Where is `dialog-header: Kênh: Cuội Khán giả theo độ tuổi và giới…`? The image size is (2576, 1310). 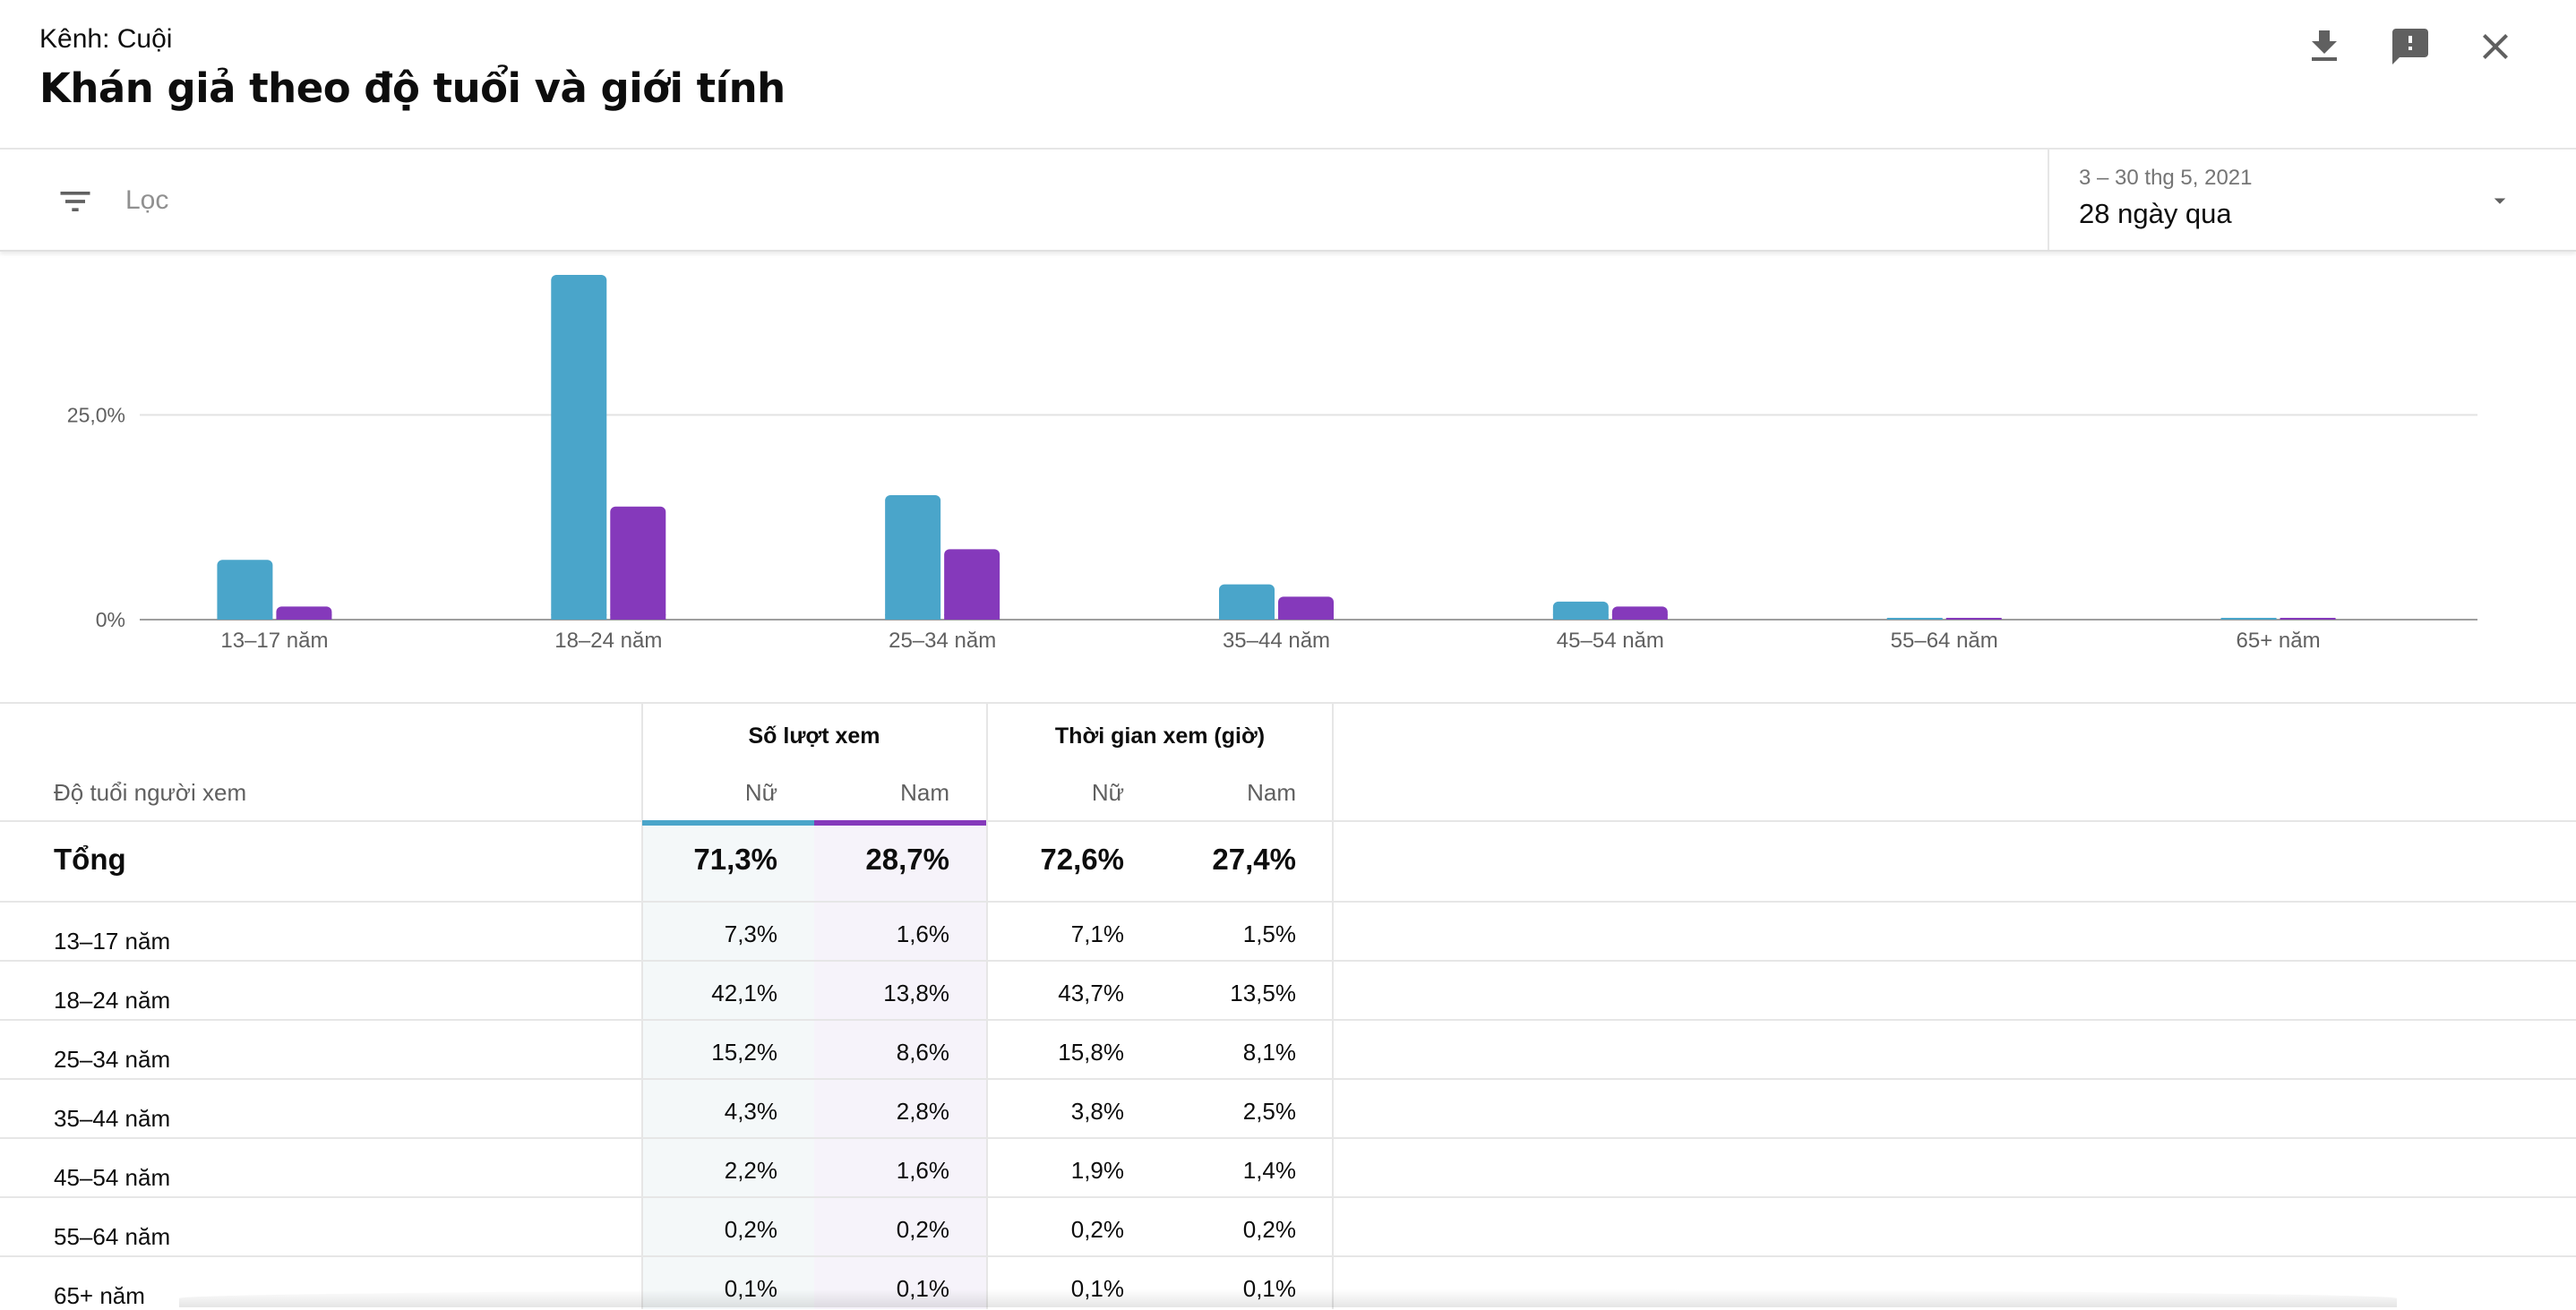 dialog-header: Kênh: Cuội Khán giả theo độ tuổi và giới… is located at coordinates (1288, 74).